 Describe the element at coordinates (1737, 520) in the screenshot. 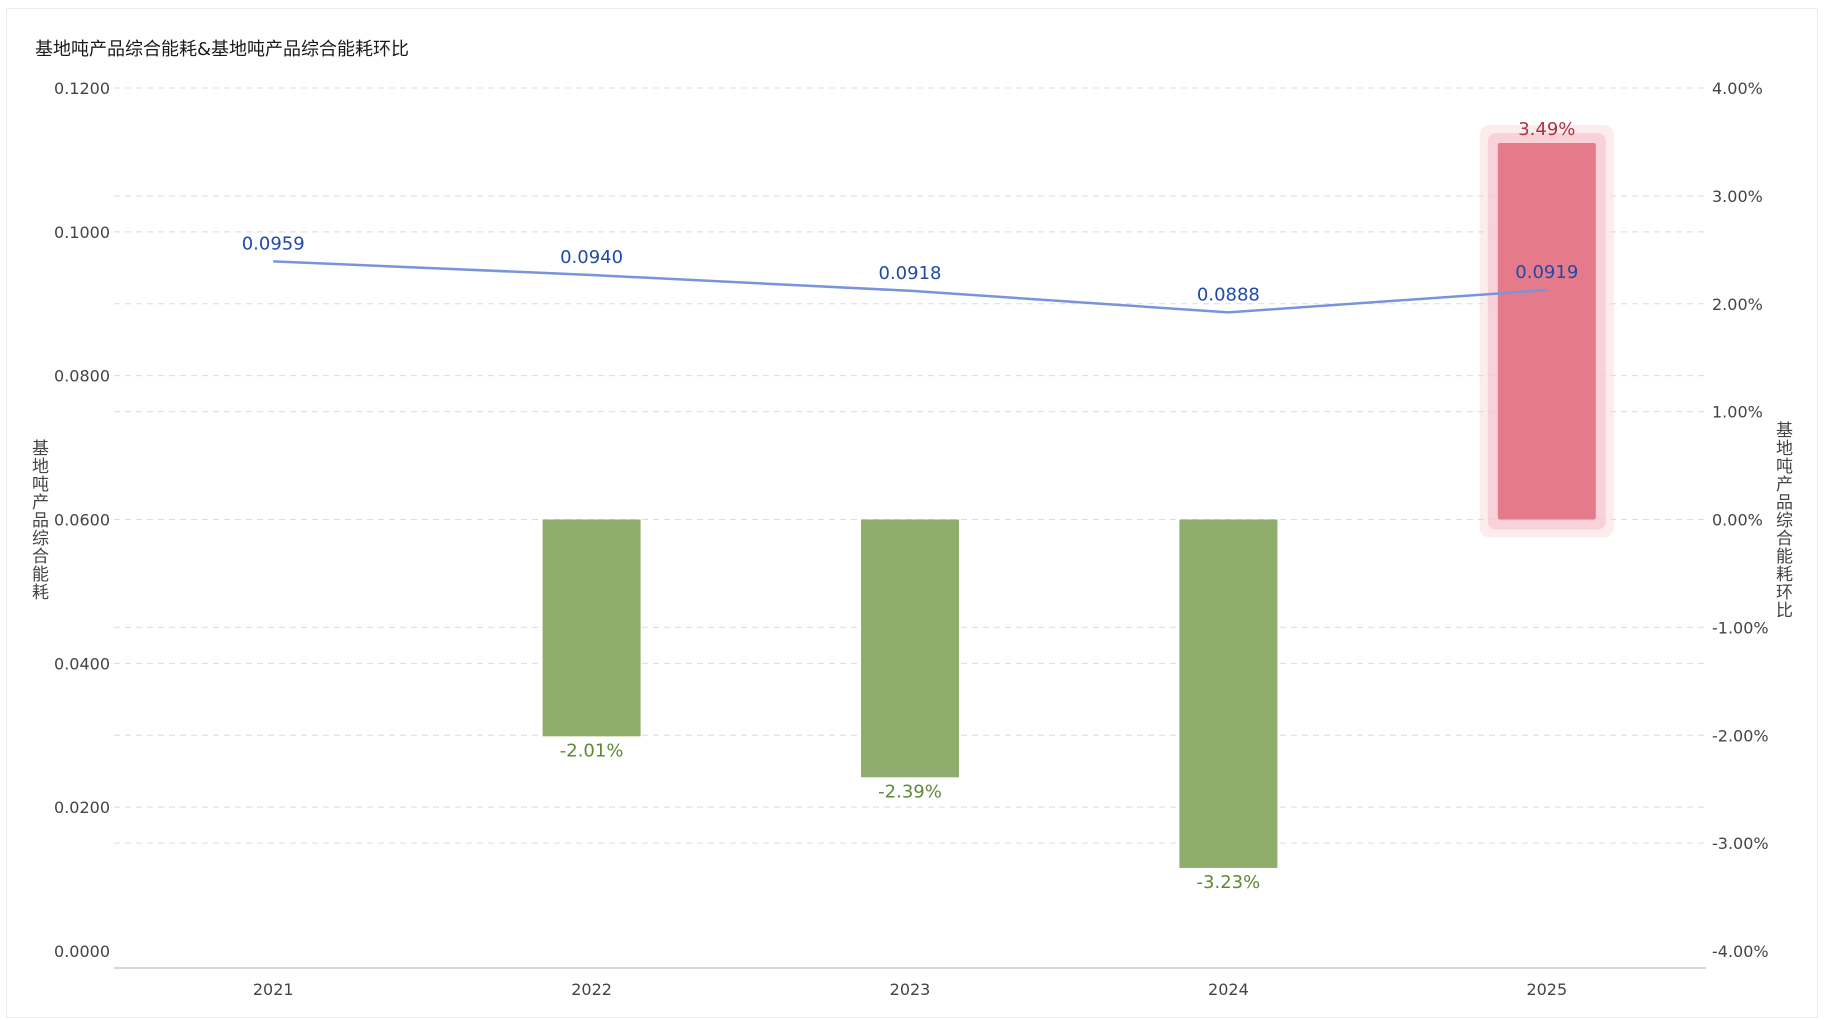

I see `y-right-tick-label: 0.00%` at that location.